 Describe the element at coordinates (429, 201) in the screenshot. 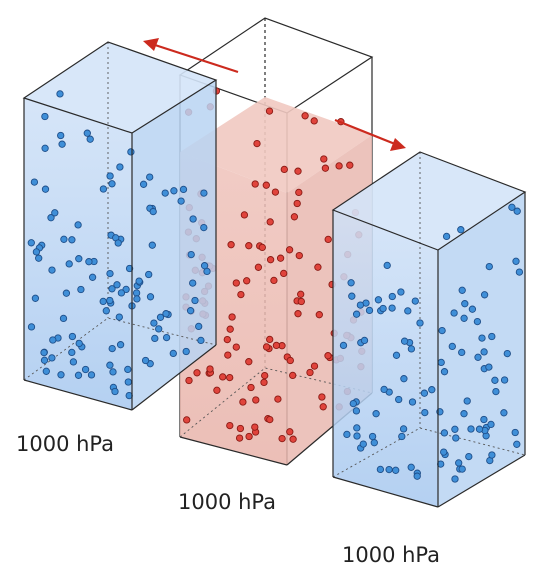

I see `column-right-top-face` at that location.